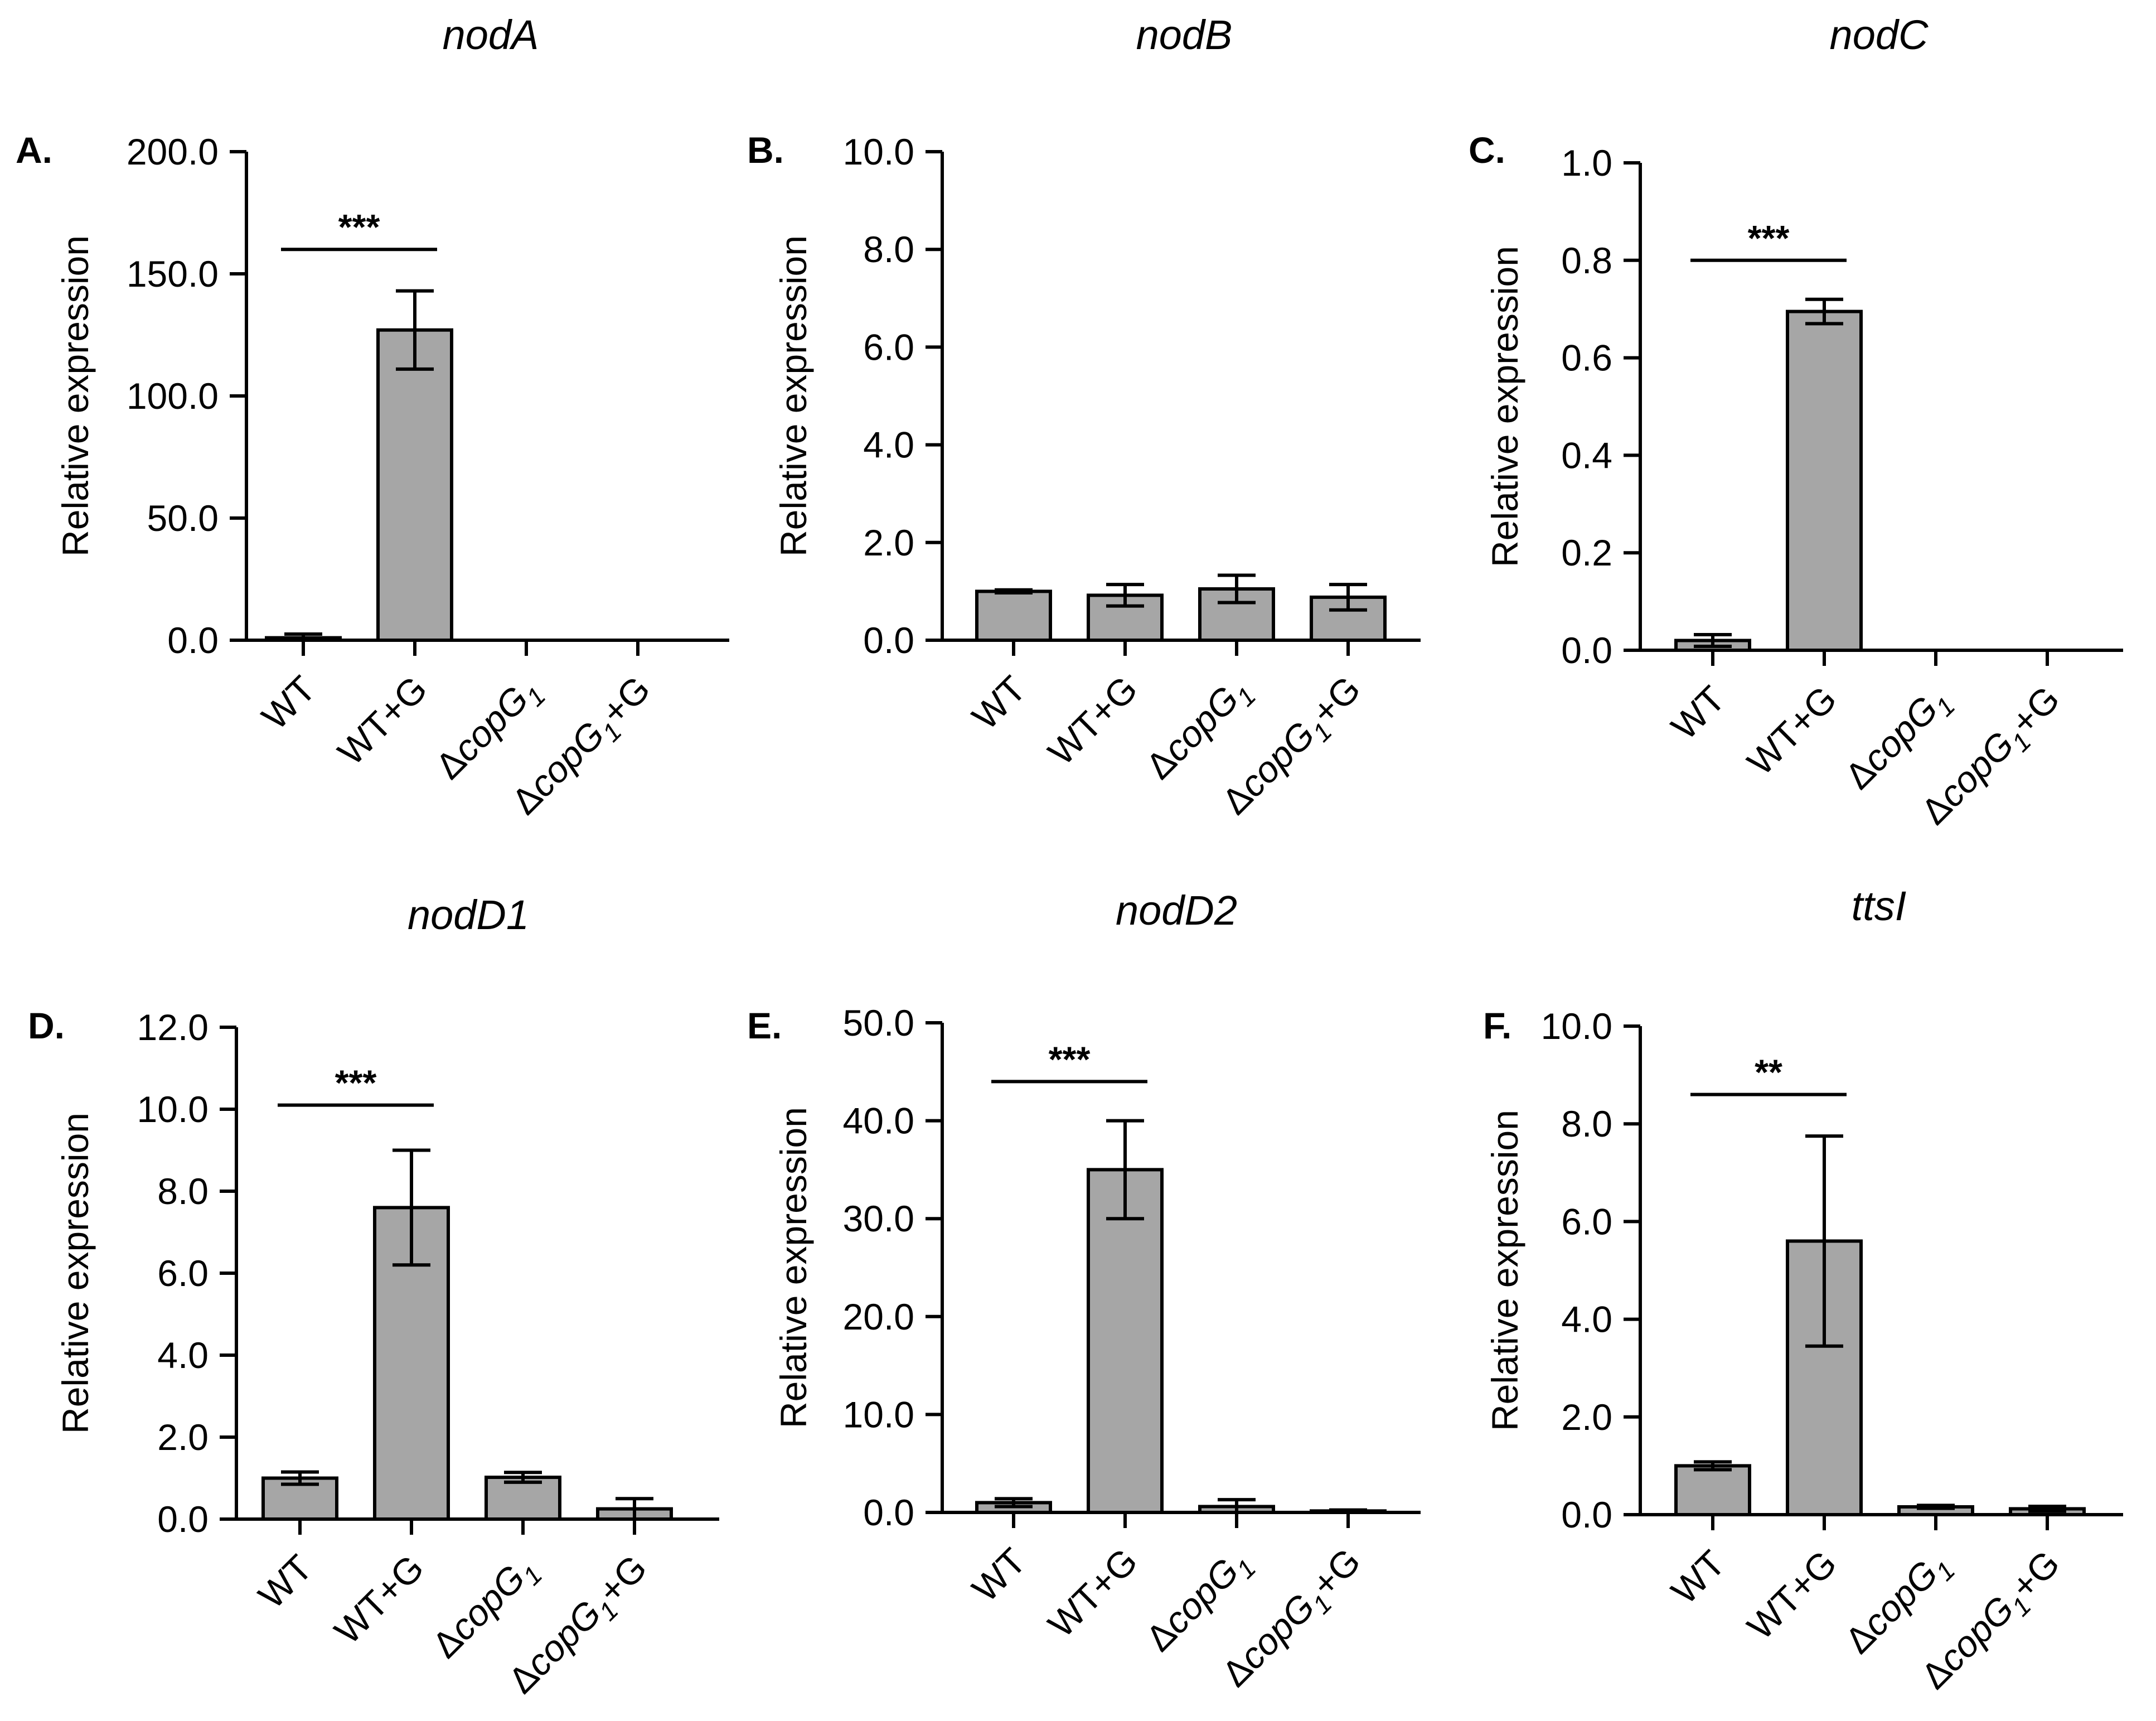 The height and width of the screenshot is (1721, 2156). What do you see at coordinates (1586, 455) in the screenshot?
I see `y-tick-label: 0.4` at bounding box center [1586, 455].